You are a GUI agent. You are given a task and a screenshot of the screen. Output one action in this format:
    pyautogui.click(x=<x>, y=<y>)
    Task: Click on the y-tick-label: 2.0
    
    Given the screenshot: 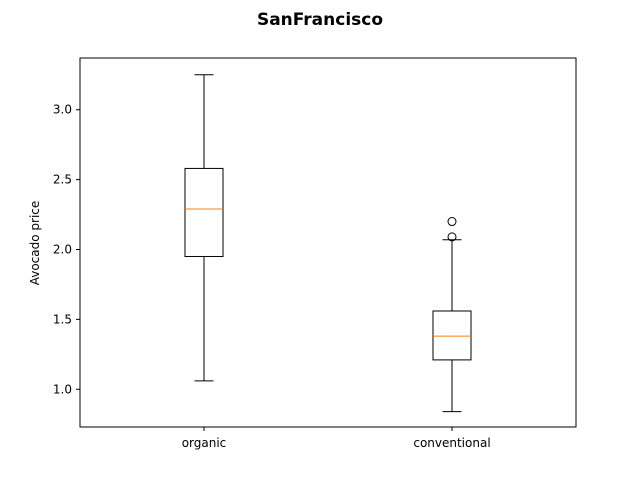 What is the action you would take?
    pyautogui.click(x=62, y=249)
    